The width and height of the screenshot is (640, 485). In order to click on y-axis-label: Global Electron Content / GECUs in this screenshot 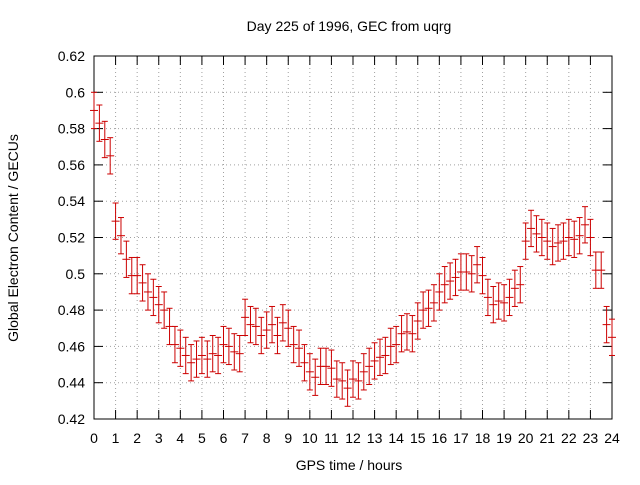, I will do `click(13, 238)`.